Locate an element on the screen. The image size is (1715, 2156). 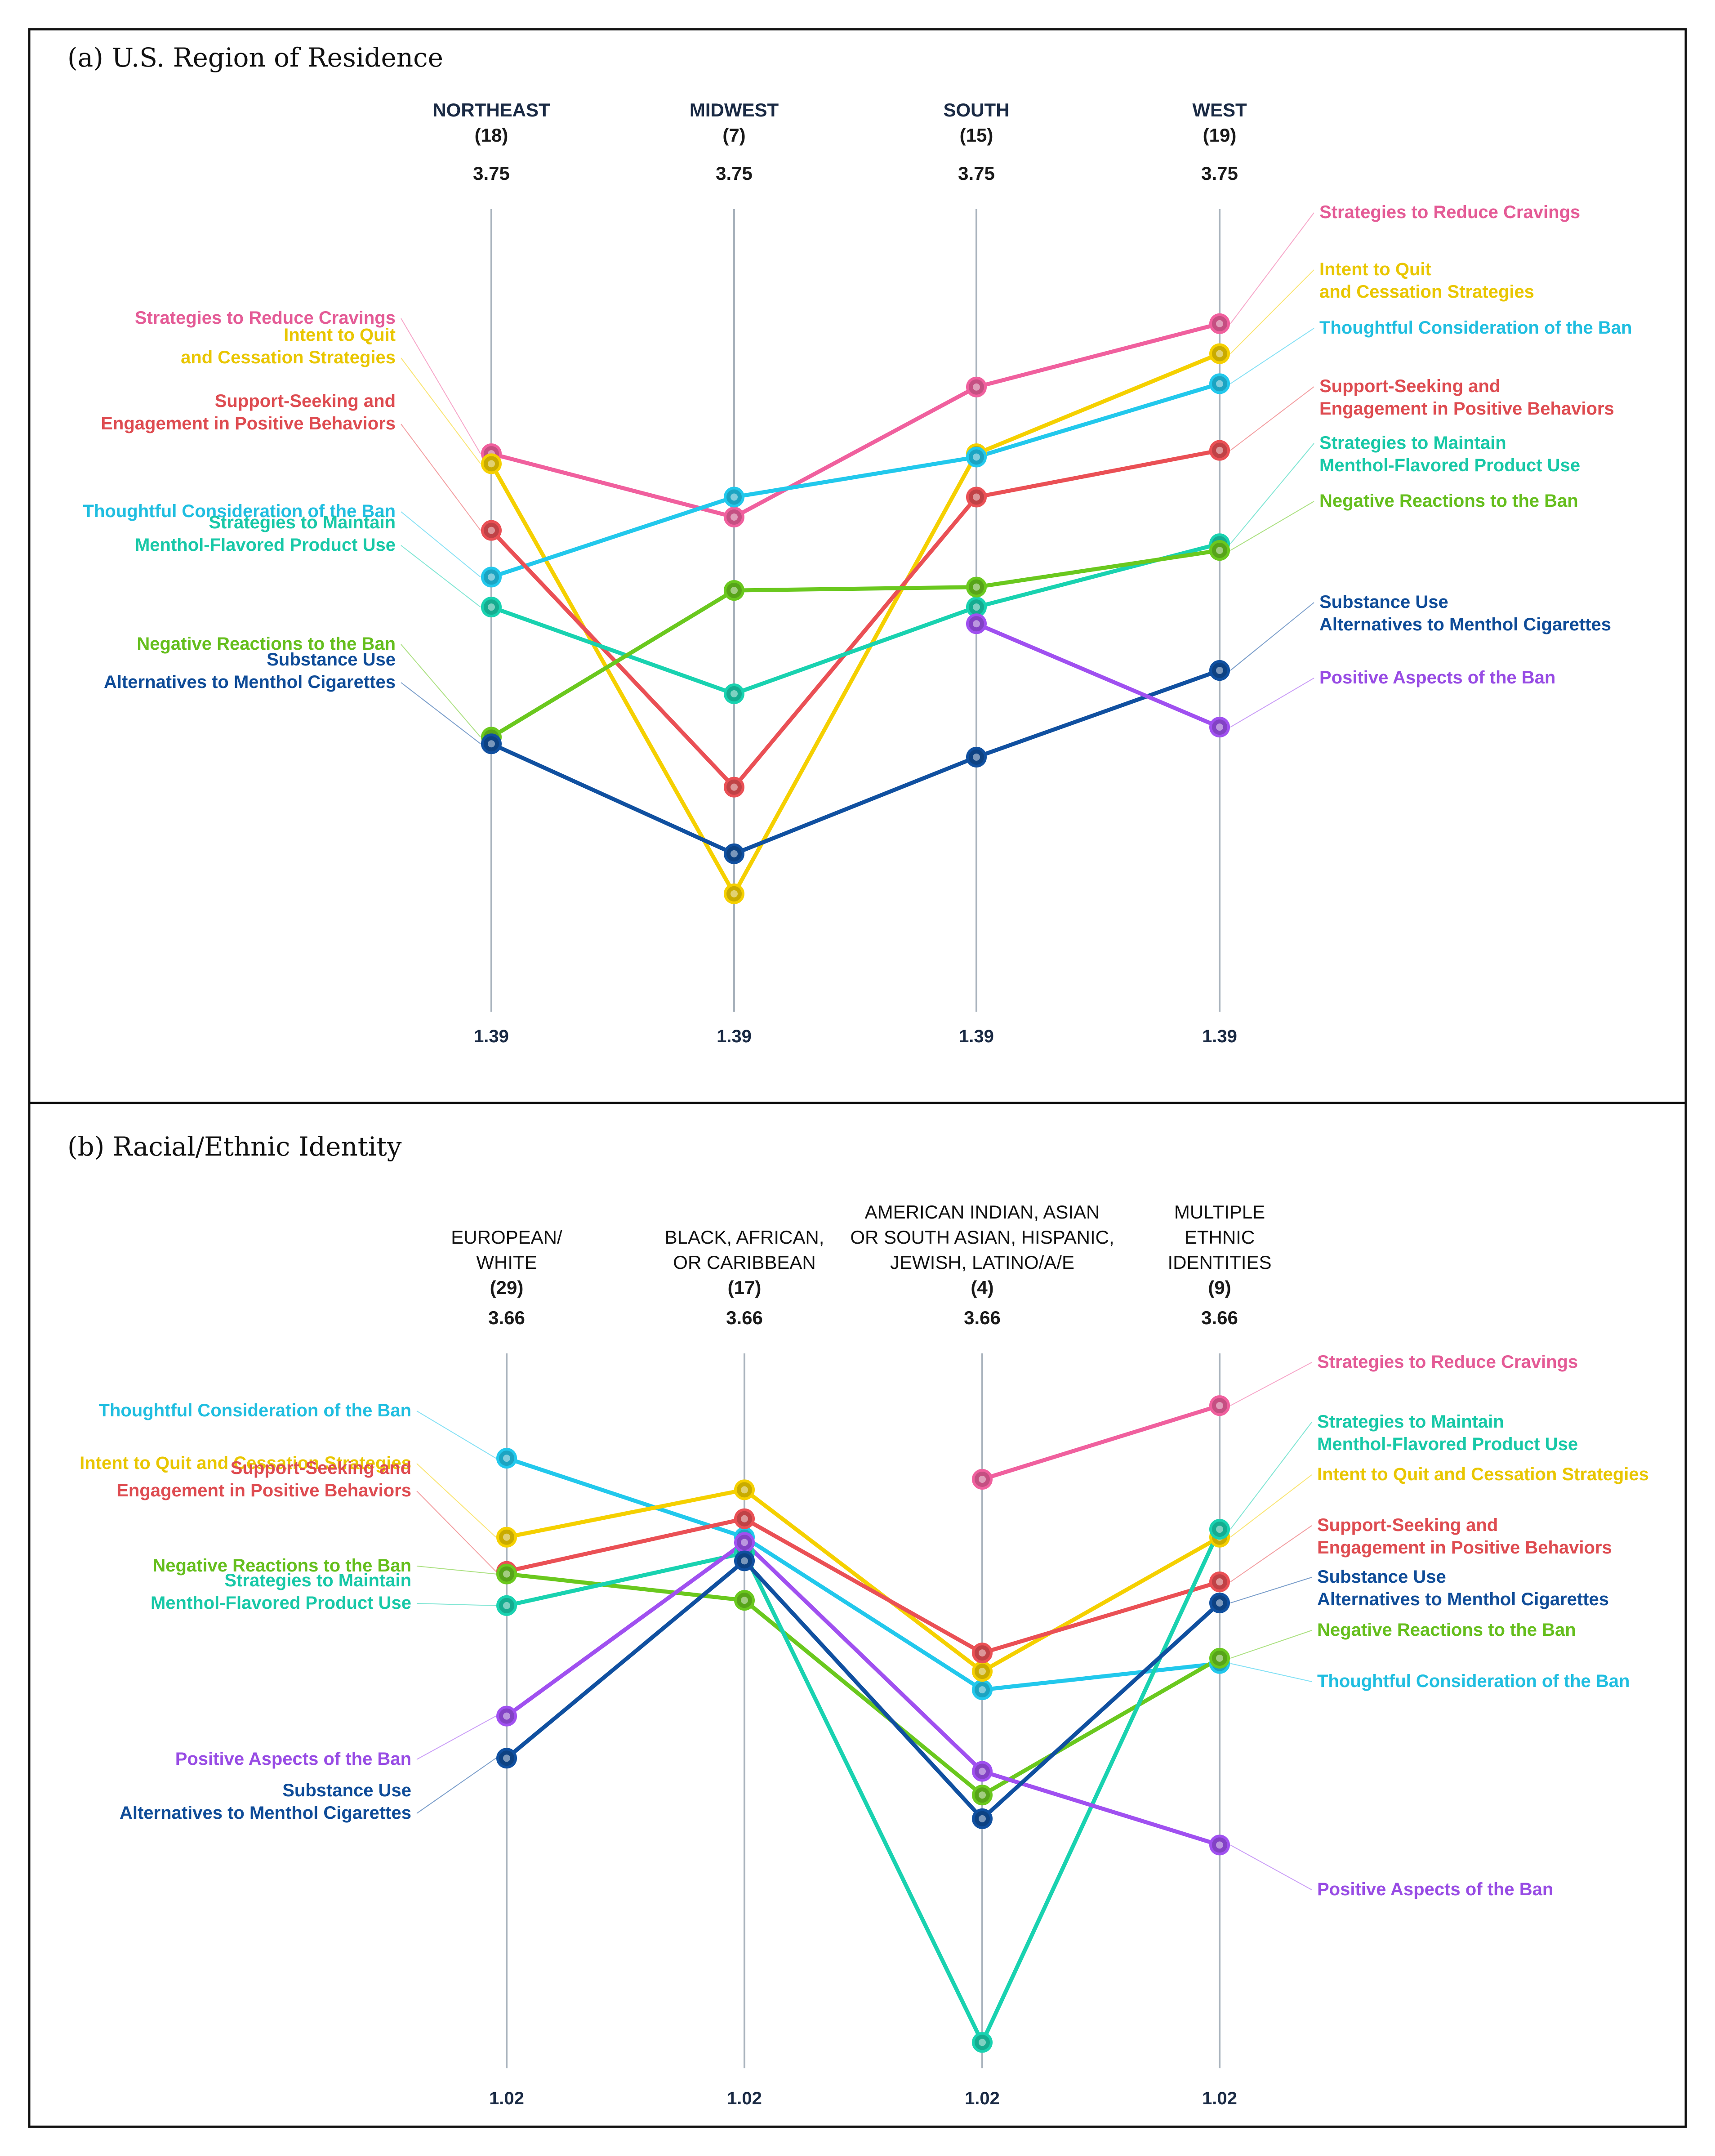
right-leader-positive-aspects-of-the-ban is located at coordinates (1271, 1867).